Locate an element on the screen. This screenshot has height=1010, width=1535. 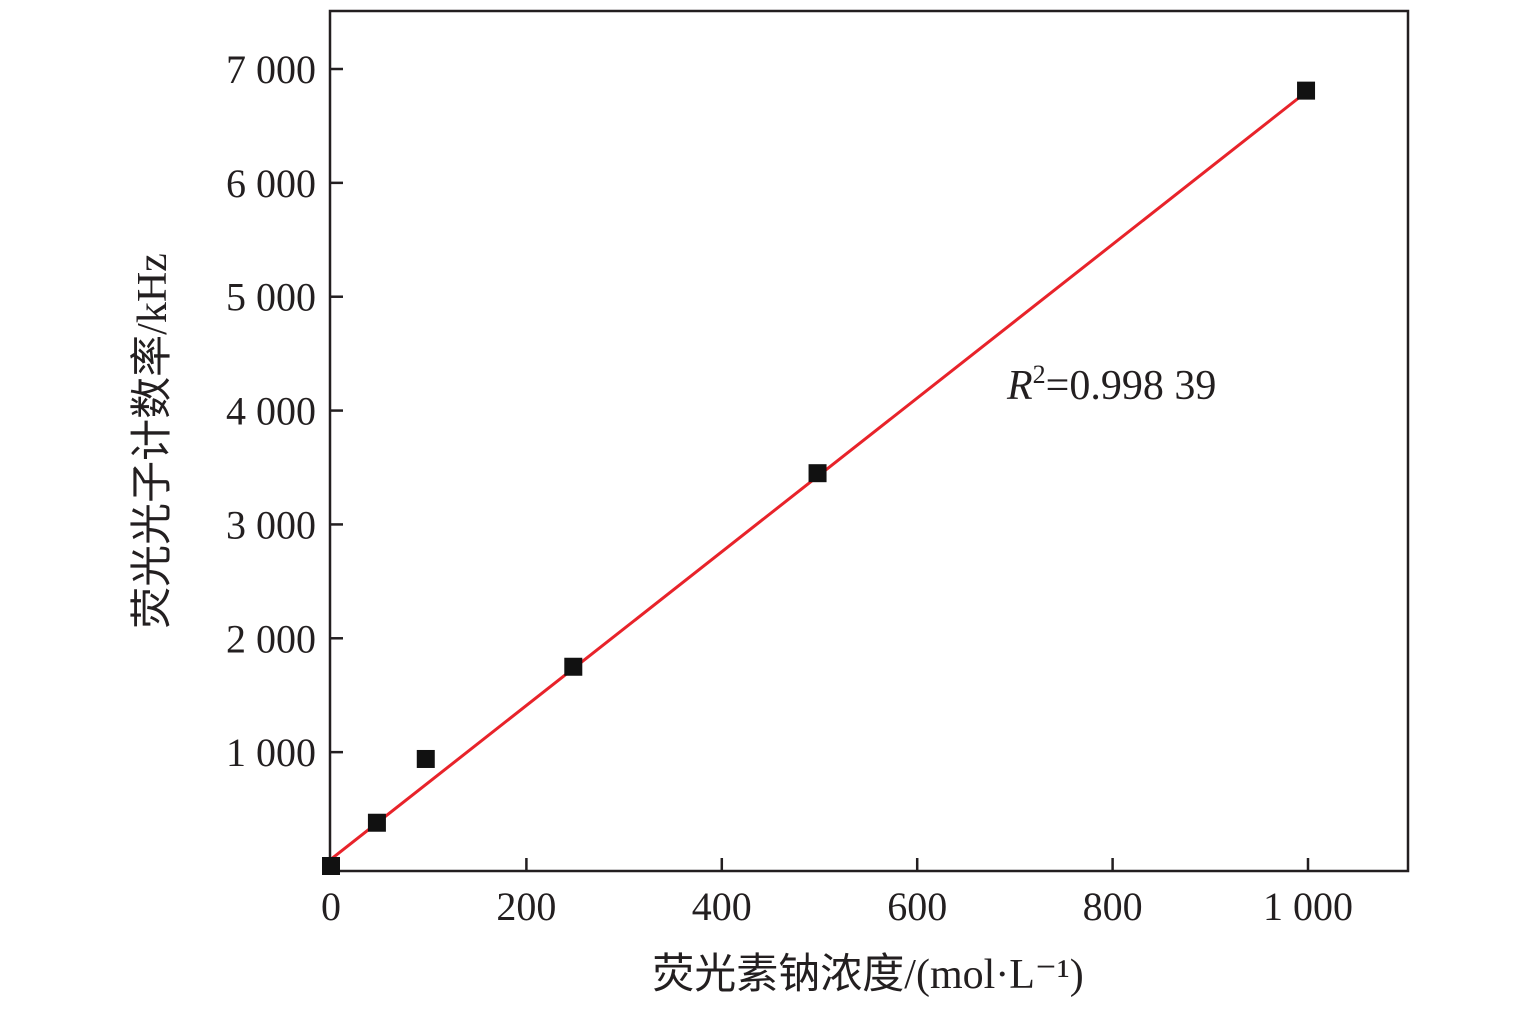
x-tick-label: 400 is located at coordinates (722, 906).